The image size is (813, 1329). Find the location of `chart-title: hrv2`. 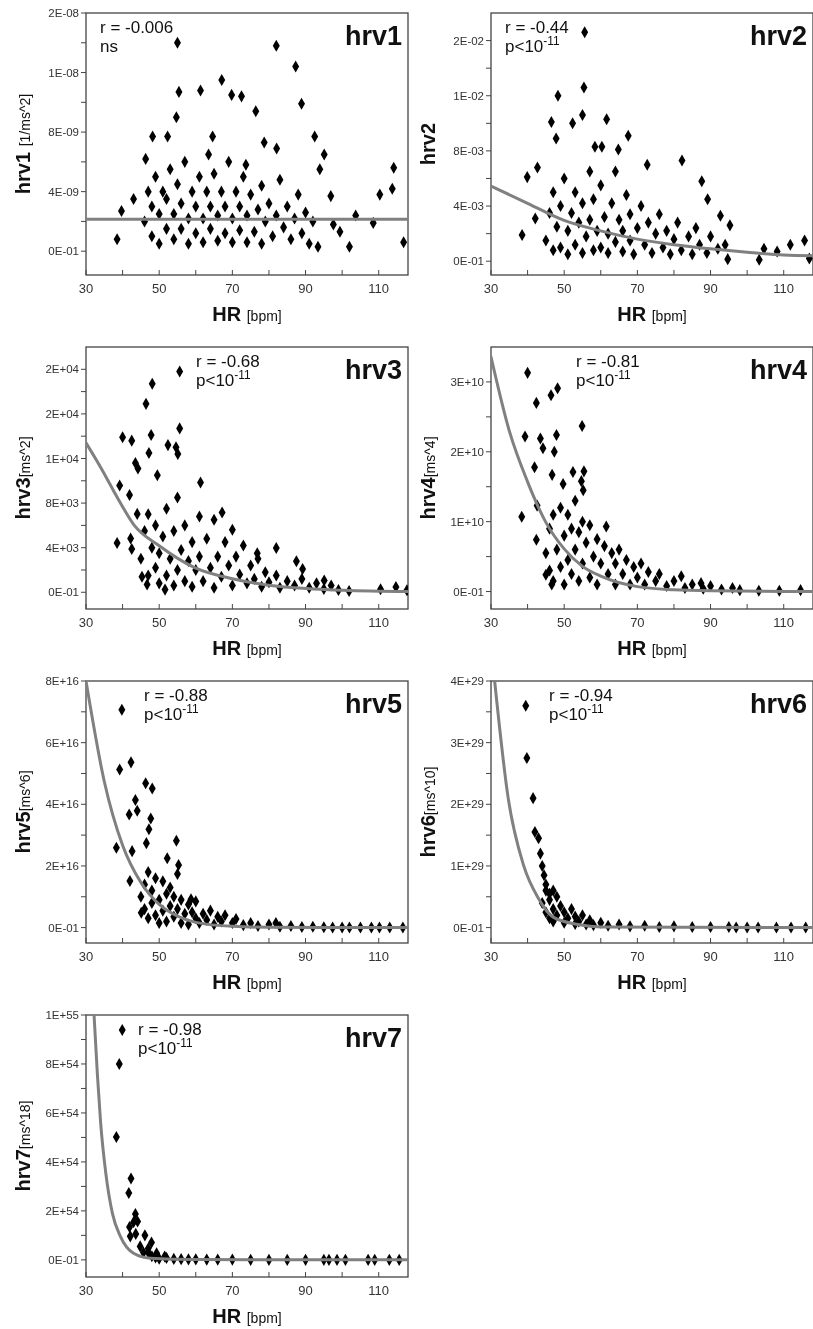

chart-title: hrv2 is located at coordinates (778, 36).